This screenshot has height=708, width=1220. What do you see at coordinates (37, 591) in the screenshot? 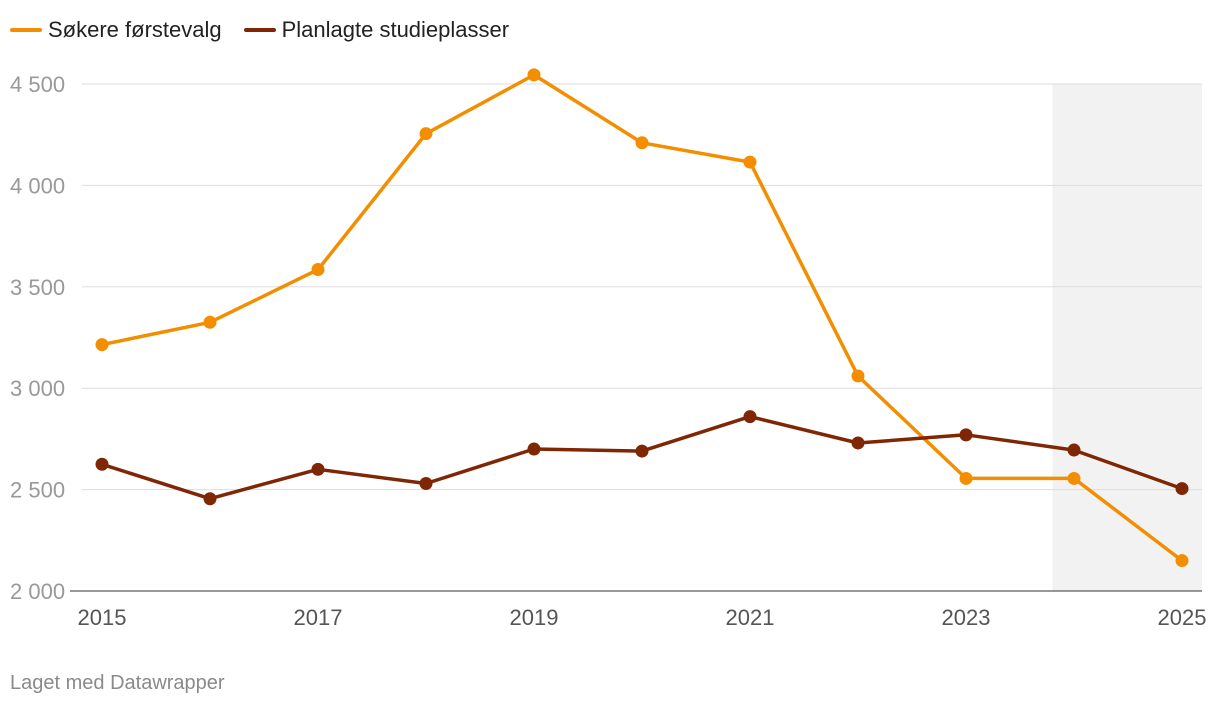
I see `y-tick-label: 2 000` at bounding box center [37, 591].